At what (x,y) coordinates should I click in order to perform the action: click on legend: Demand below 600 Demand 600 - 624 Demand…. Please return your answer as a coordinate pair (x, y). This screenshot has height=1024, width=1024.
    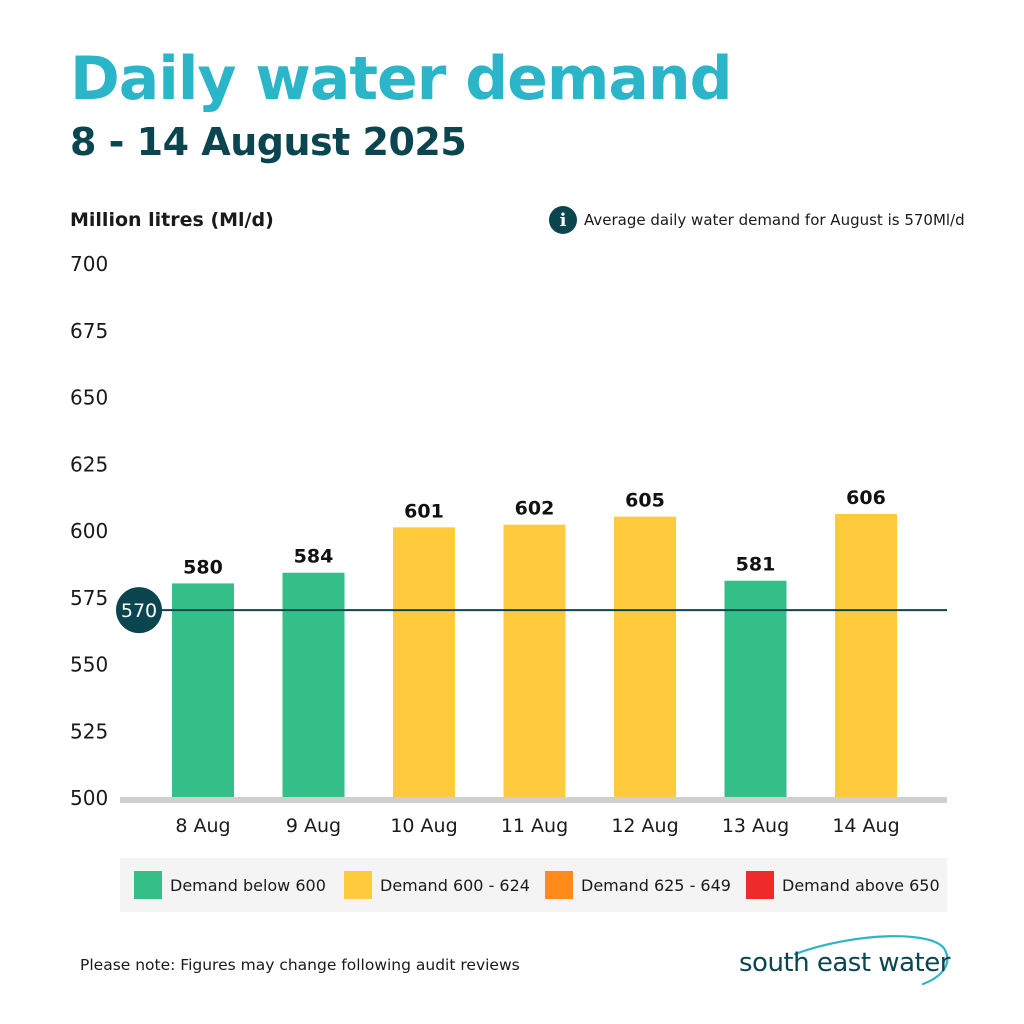
    Looking at the image, I should click on (533, 885).